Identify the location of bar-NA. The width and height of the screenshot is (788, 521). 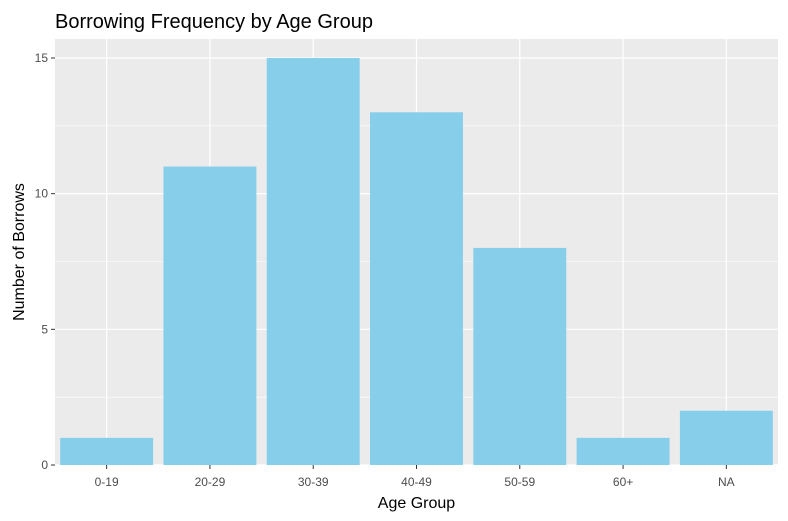
(726, 437).